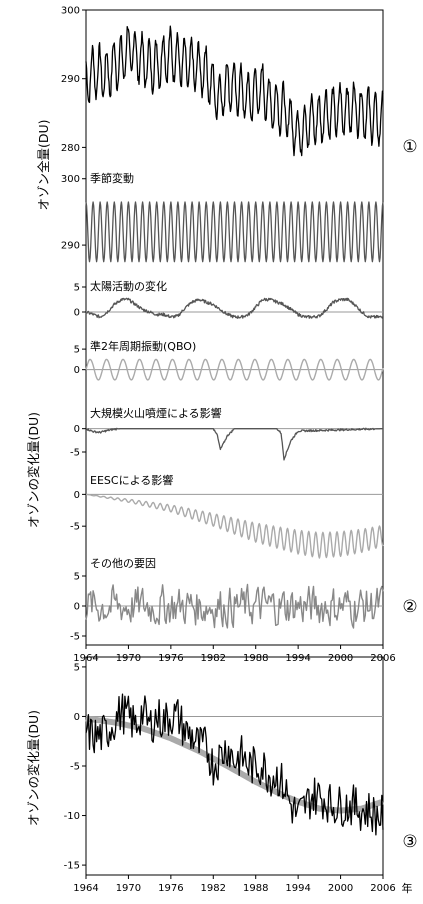  Describe the element at coordinates (234, 526) in the screenshot. I see `series-eesc` at that location.